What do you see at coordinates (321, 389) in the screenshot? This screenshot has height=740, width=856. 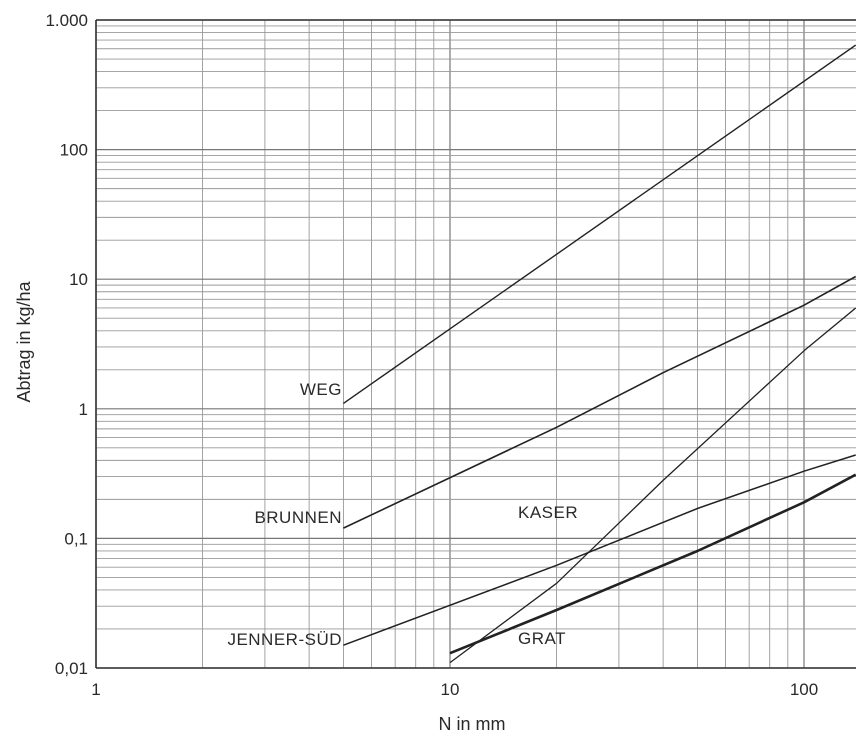 I see `series-label-weg: WEG` at bounding box center [321, 389].